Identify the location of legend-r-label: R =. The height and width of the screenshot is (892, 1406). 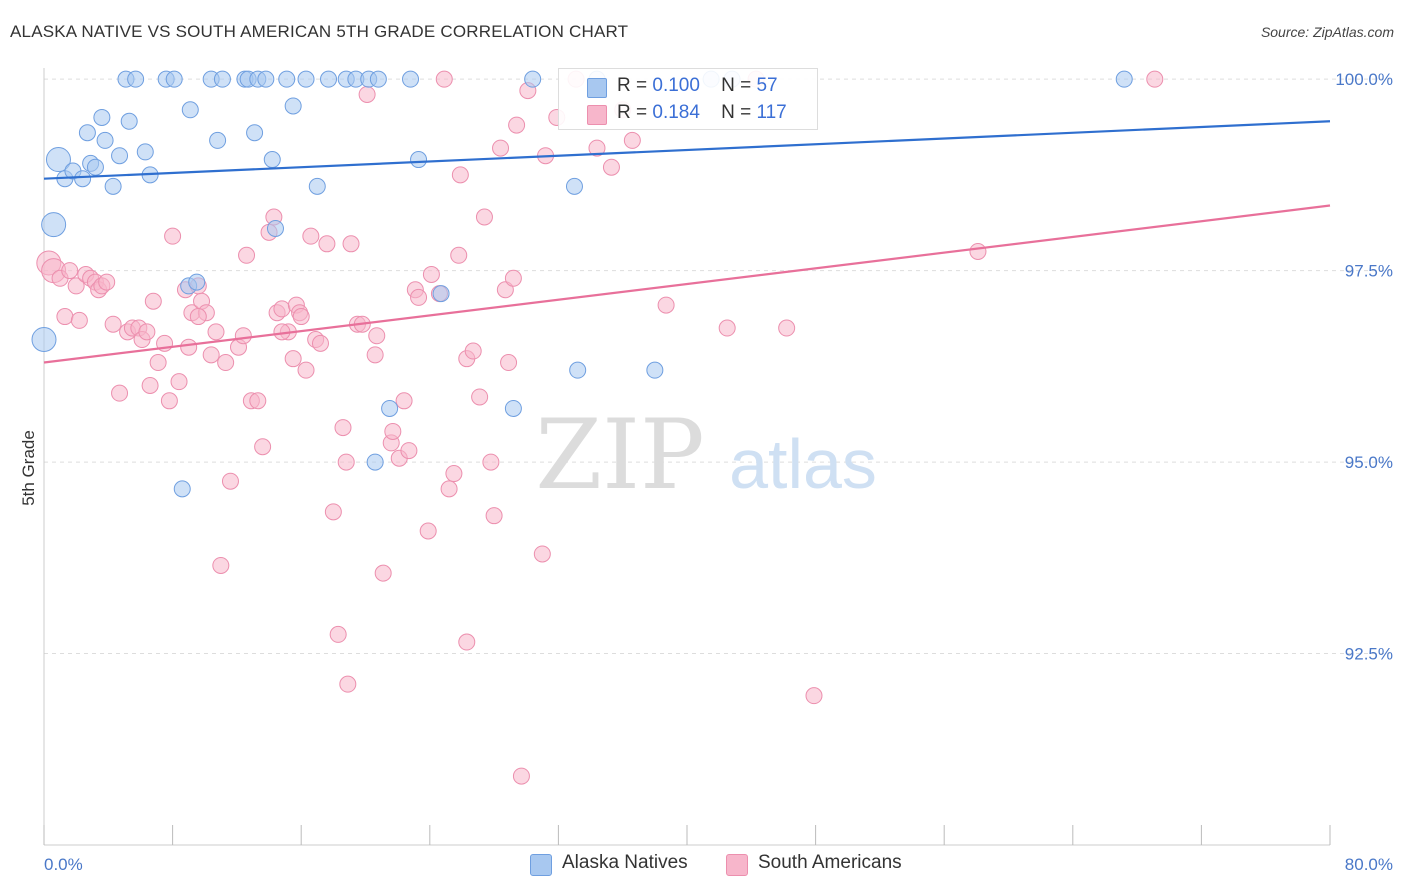
(632, 85).